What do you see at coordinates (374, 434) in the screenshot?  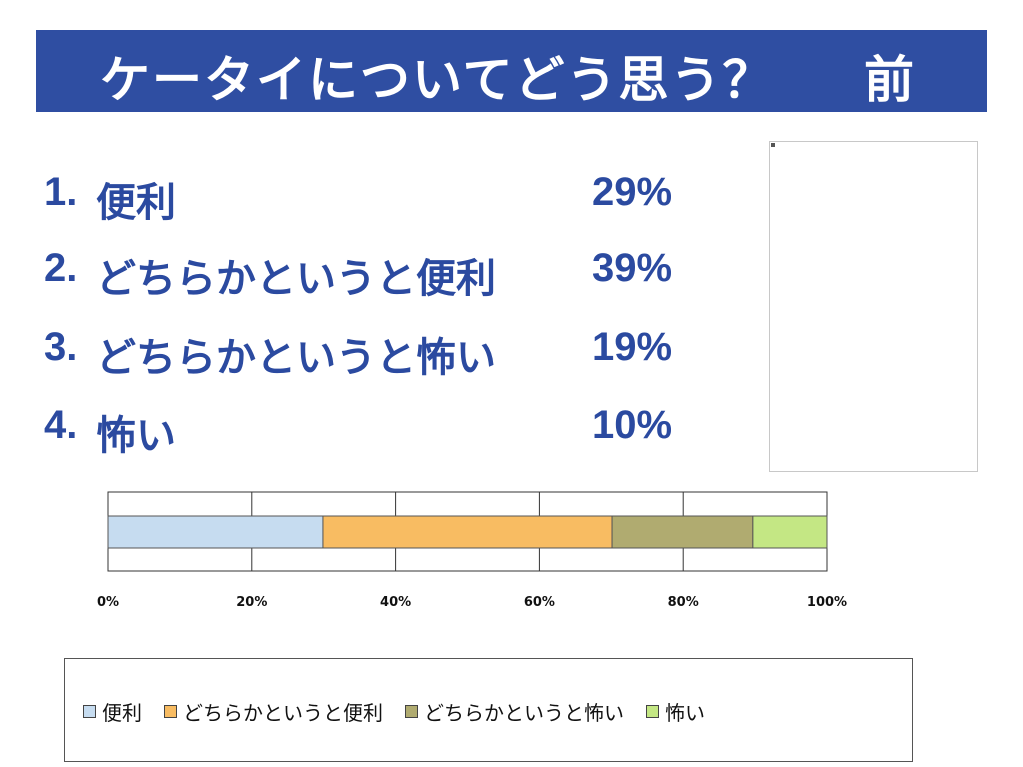 I see `option-4: 4. 怖い 10%` at bounding box center [374, 434].